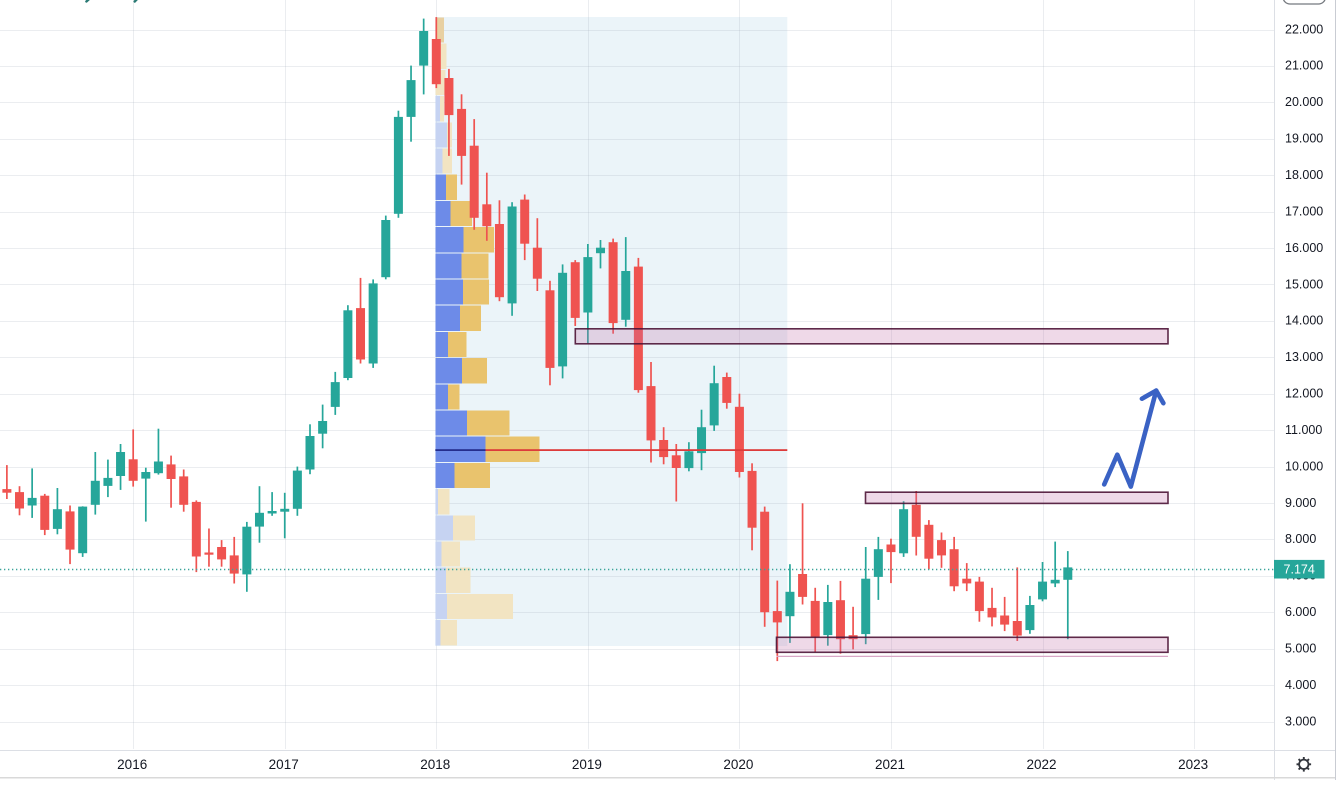  What do you see at coordinates (1304, 357) in the screenshot?
I see `svg-text: 13.000` at bounding box center [1304, 357].